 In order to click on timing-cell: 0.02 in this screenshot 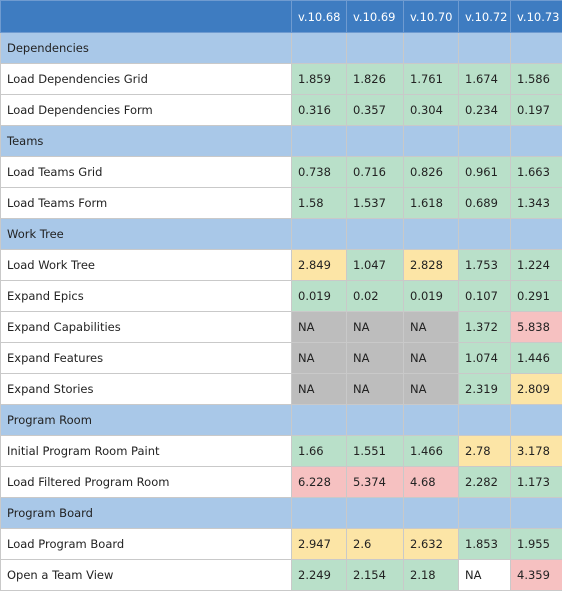, I will do `click(375, 296)`.